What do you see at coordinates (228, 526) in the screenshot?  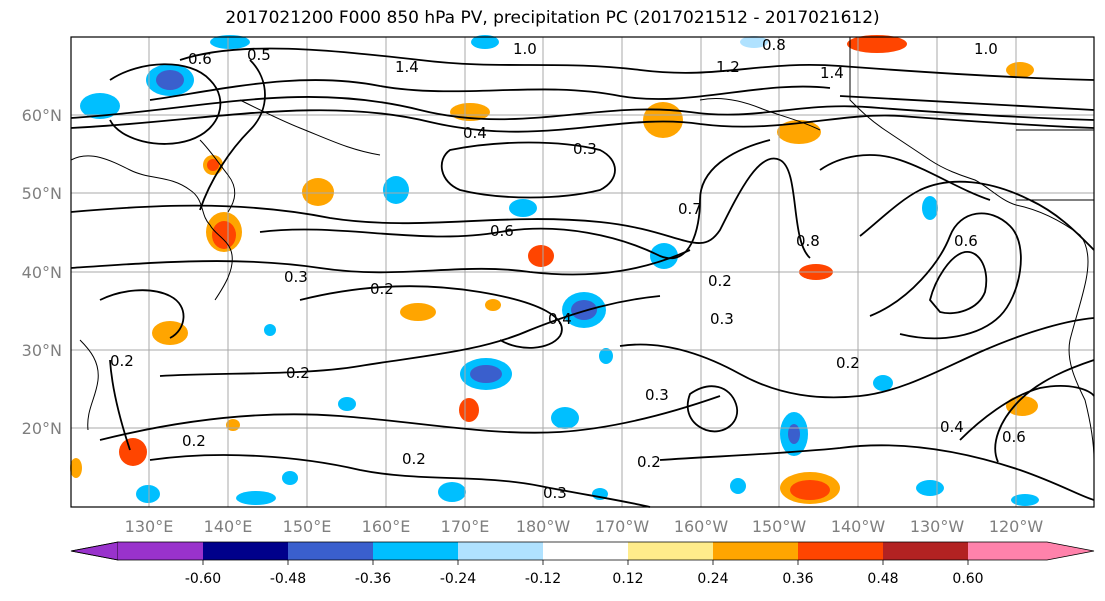 I see `lon-label: 140°E` at bounding box center [228, 526].